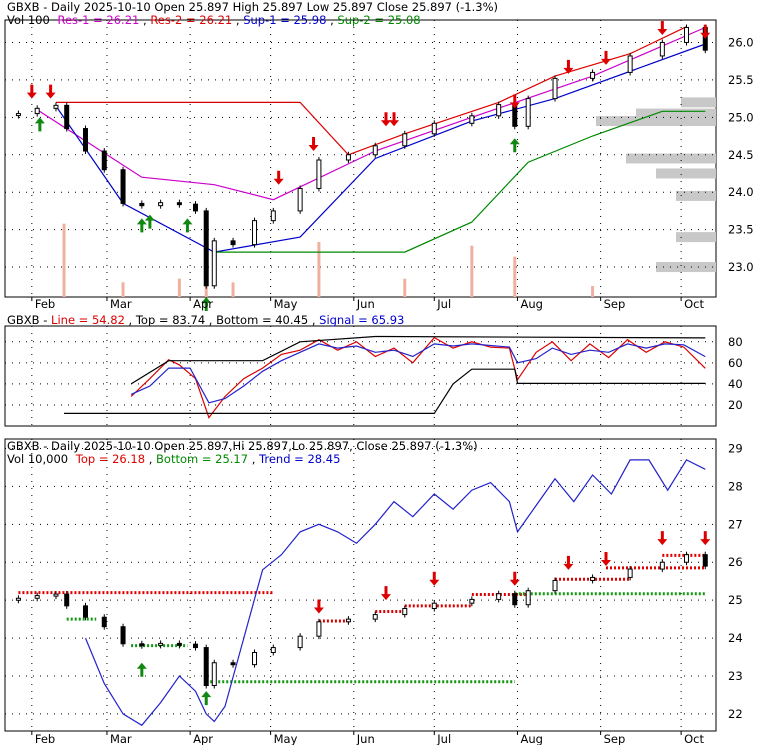 The image size is (780, 750). What do you see at coordinates (735, 600) in the screenshot?
I see `y-tick-label: 25` at bounding box center [735, 600].